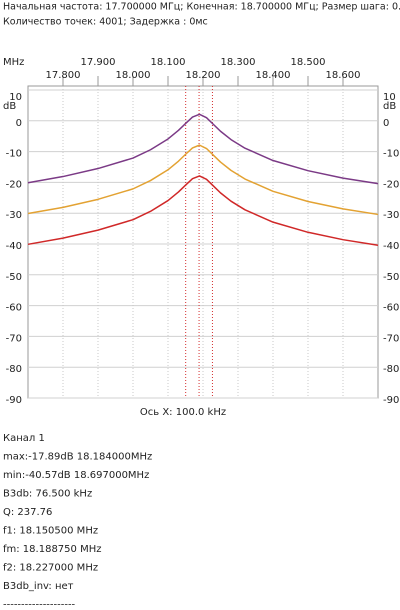 The width and height of the screenshot is (400, 610). Describe the element at coordinates (39, 605) in the screenshot. I see `info-line: --------------------` at that location.